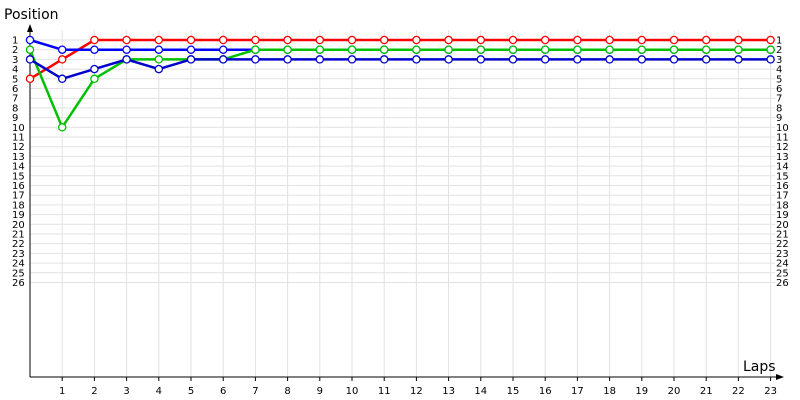  What do you see at coordinates (30, 28) in the screenshot?
I see `y-axis-arrow` at bounding box center [30, 28].